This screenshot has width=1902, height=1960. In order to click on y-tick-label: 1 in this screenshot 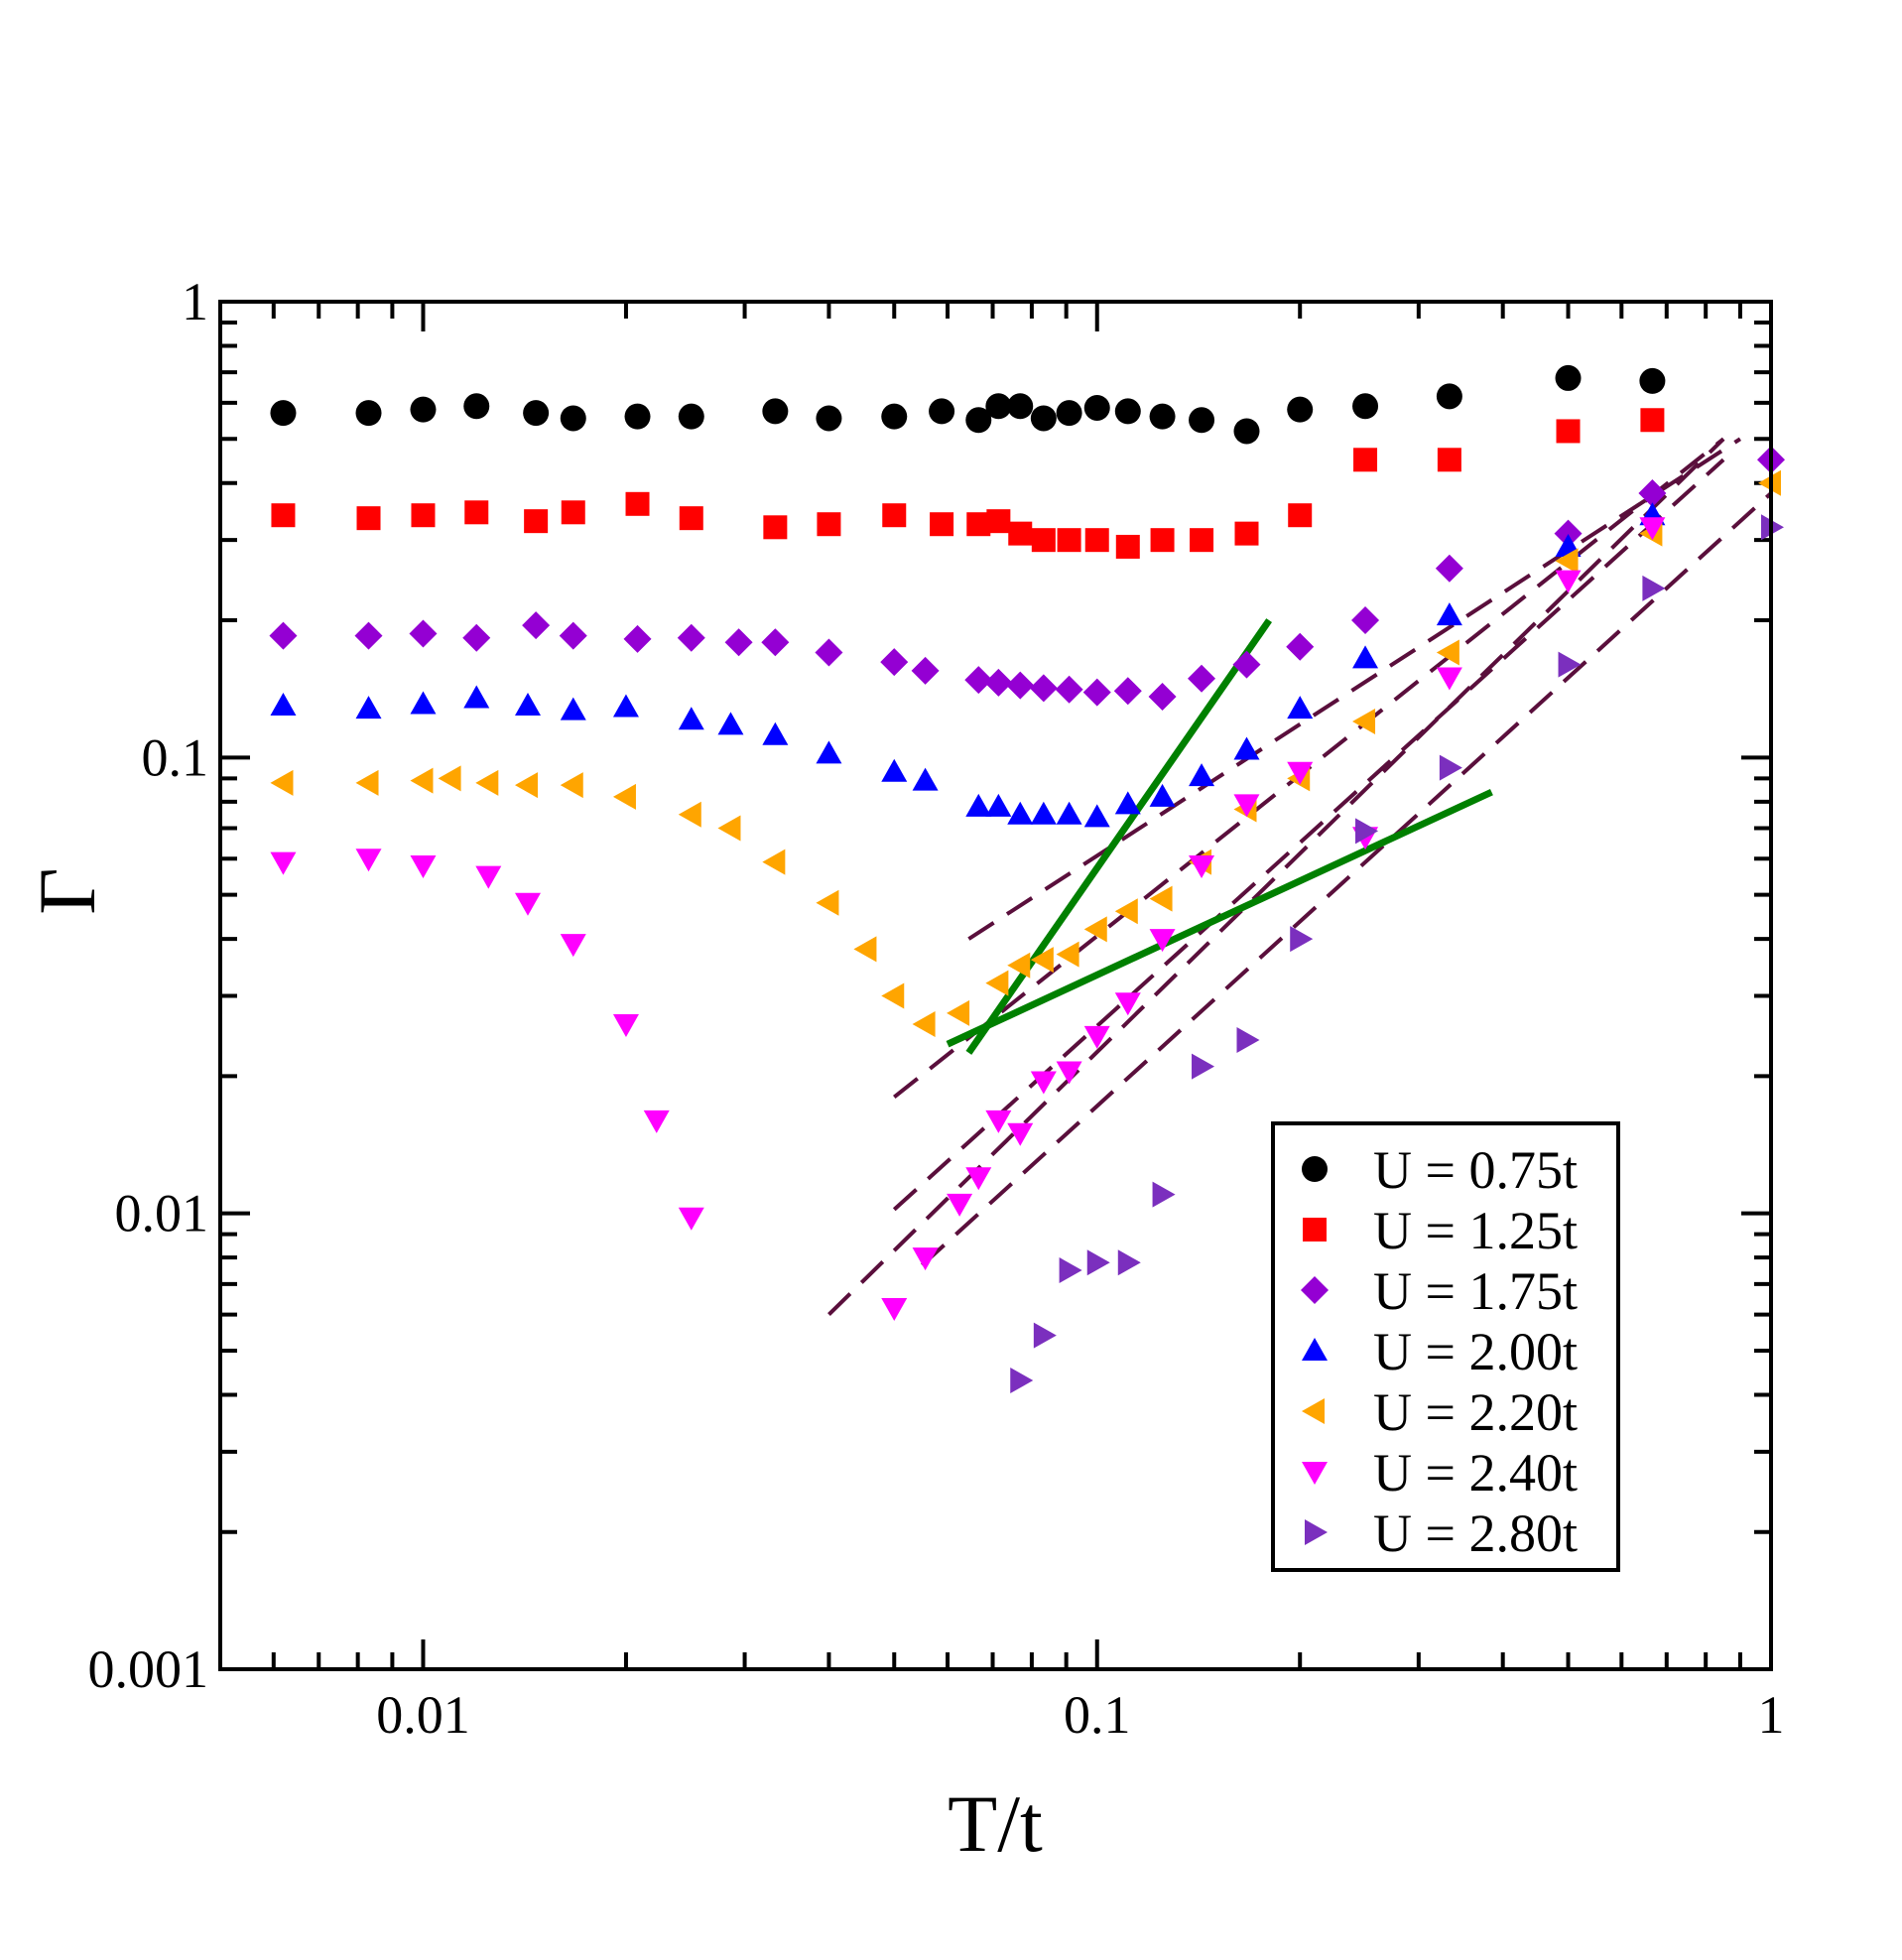, I will do `click(195, 301)`.